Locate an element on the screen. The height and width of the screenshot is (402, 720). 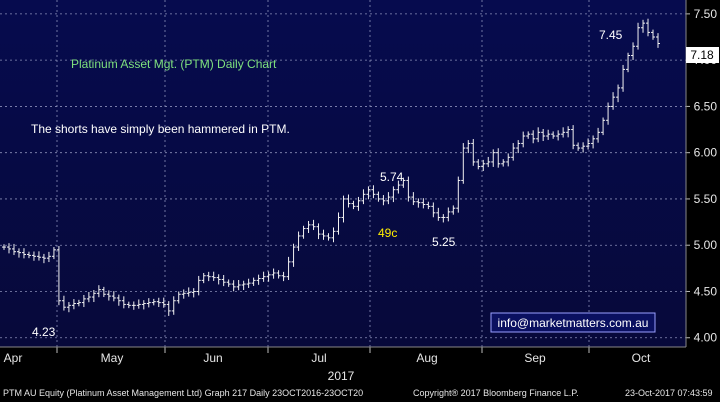
annotation-low: 4.23 is located at coordinates (44, 332).